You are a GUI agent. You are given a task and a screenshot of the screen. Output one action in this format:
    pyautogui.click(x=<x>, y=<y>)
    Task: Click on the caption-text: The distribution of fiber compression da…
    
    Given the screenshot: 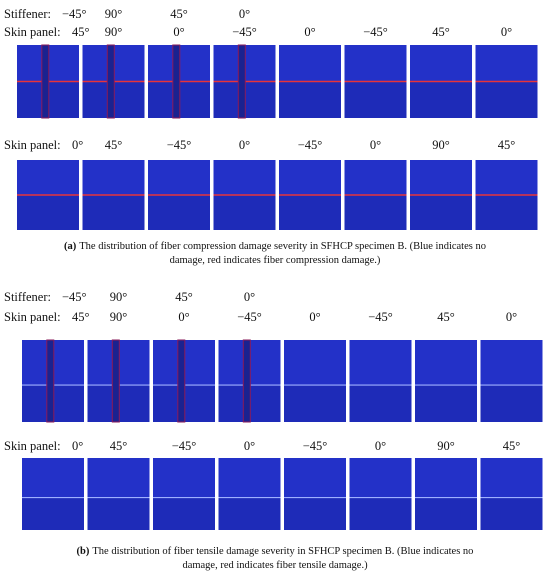 What is the action you would take?
    pyautogui.click(x=282, y=253)
    